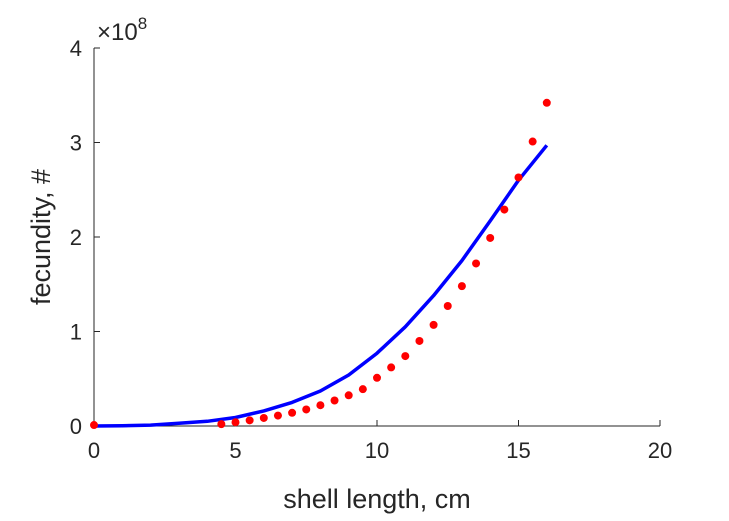 The height and width of the screenshot is (521, 729). What do you see at coordinates (41, 237) in the screenshot?
I see `y-axis-label: fecundity, #` at bounding box center [41, 237].